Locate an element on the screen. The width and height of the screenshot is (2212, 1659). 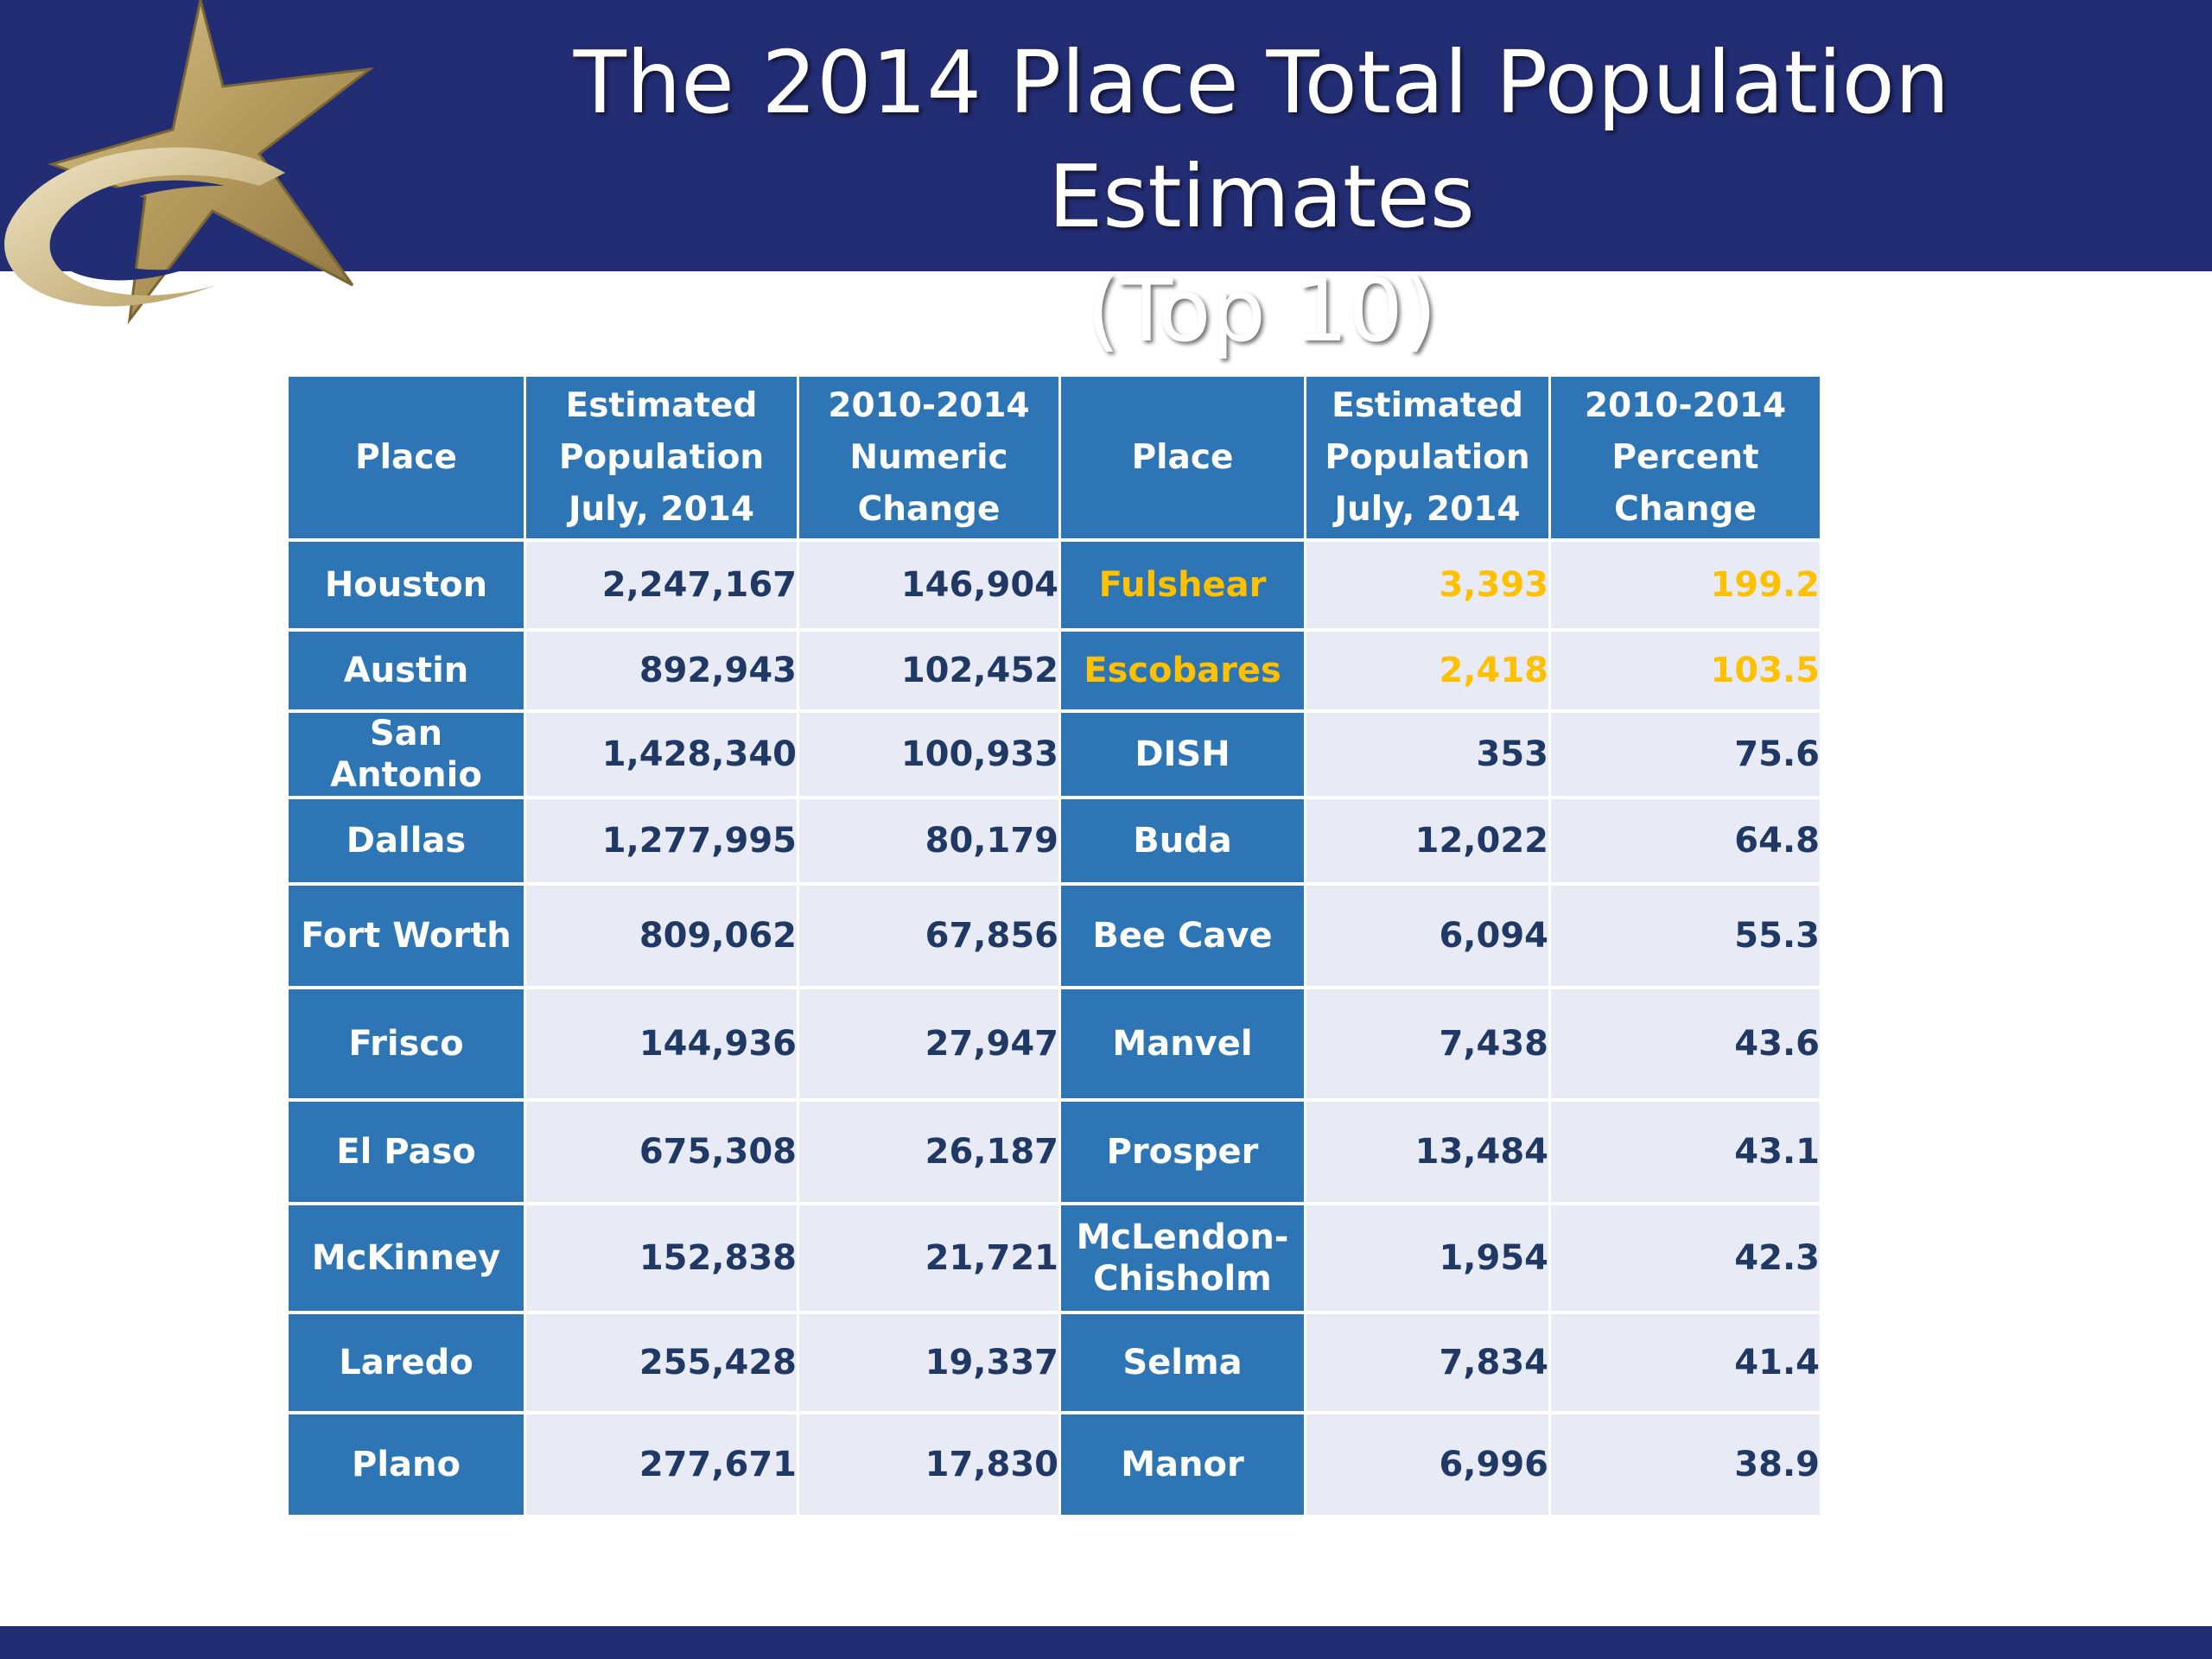
population-cell: 2,247,167 is located at coordinates (662, 587).